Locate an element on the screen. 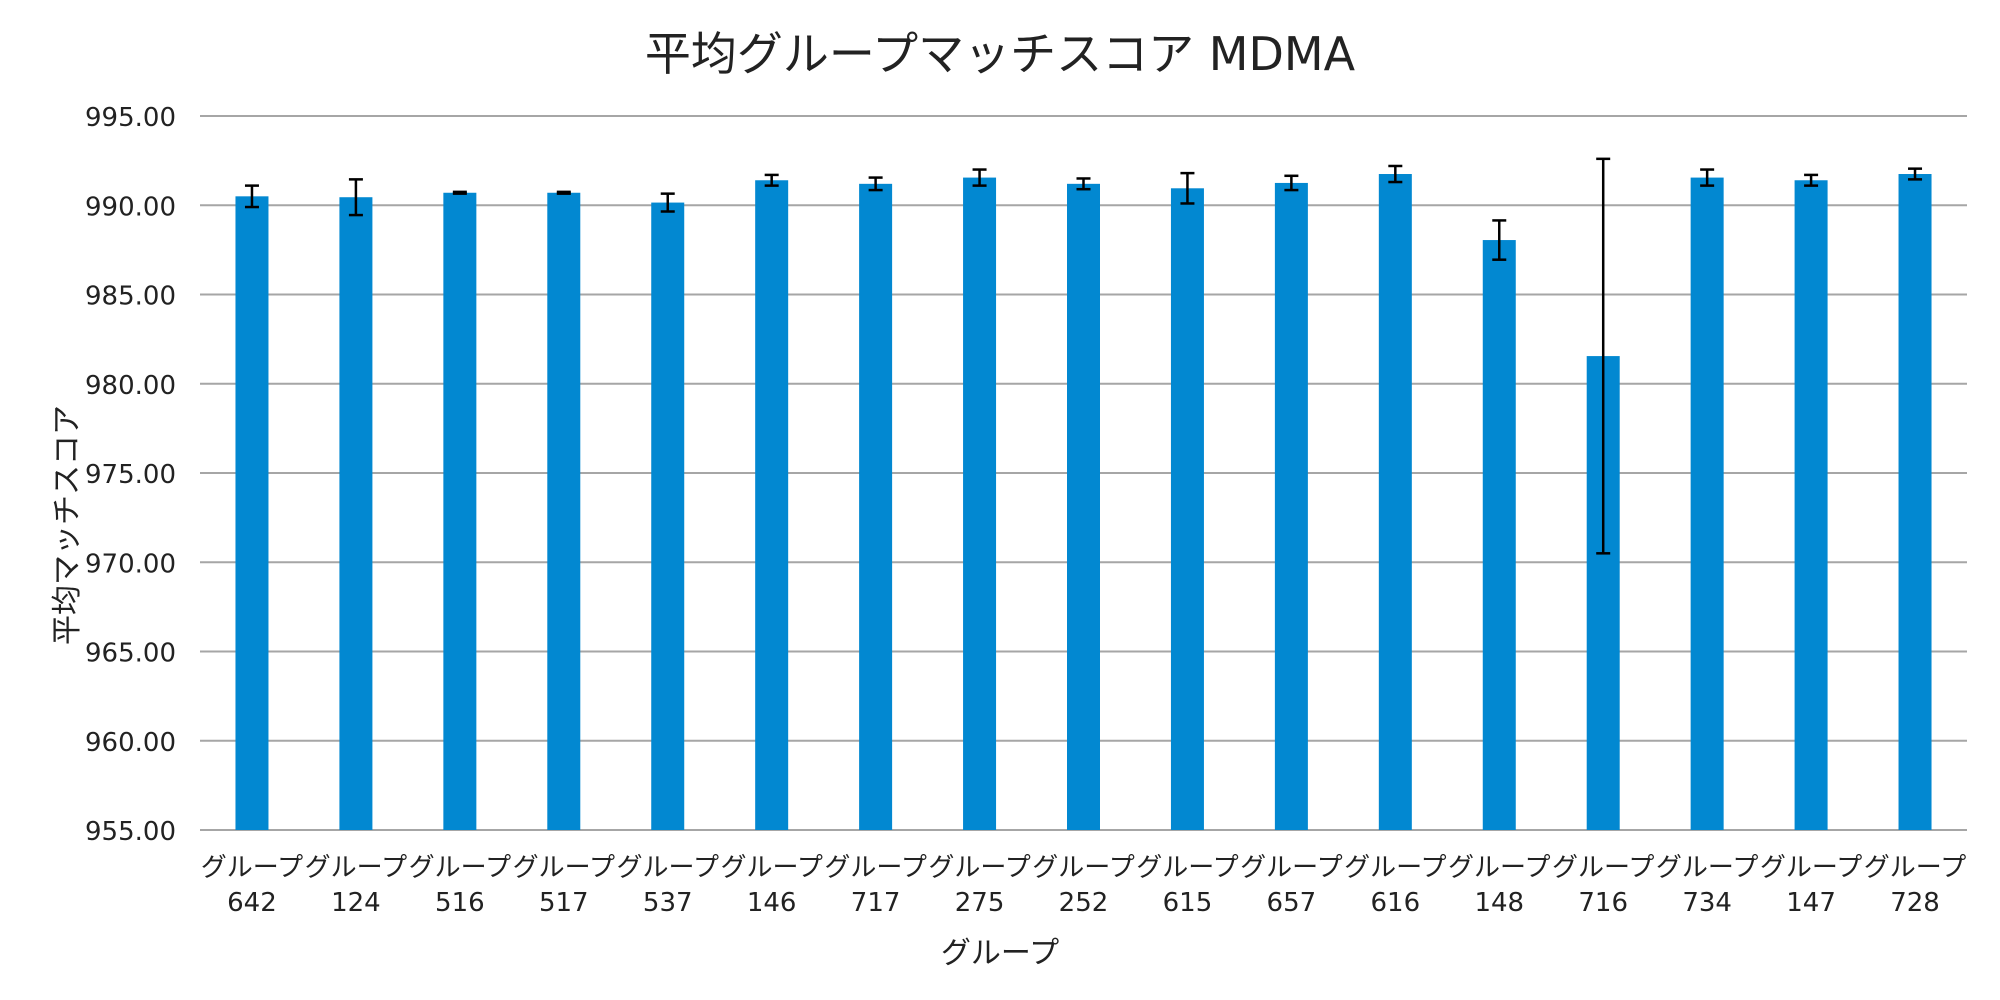  x-tick-label: グループ 517 is located at coordinates (564, 885).